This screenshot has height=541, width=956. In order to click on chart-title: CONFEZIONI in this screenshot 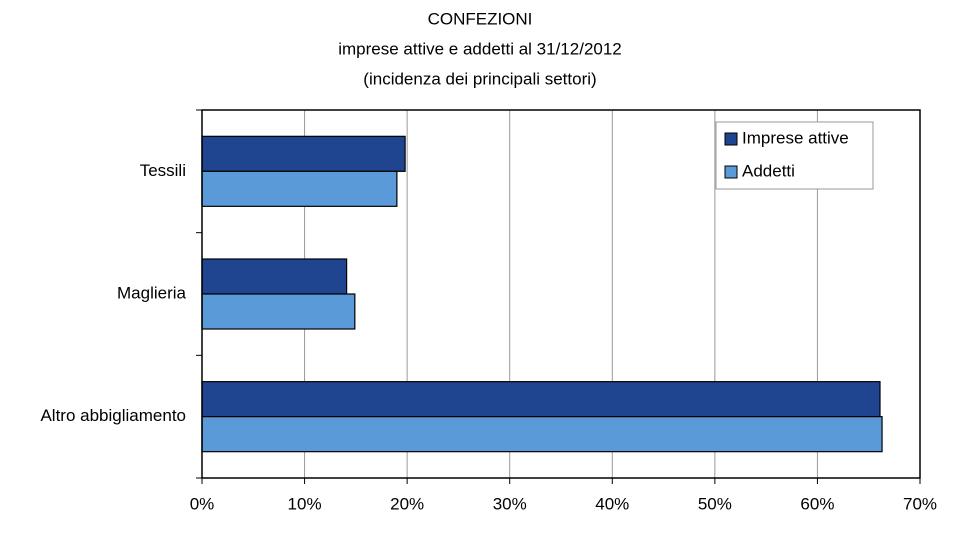, I will do `click(480, 18)`.